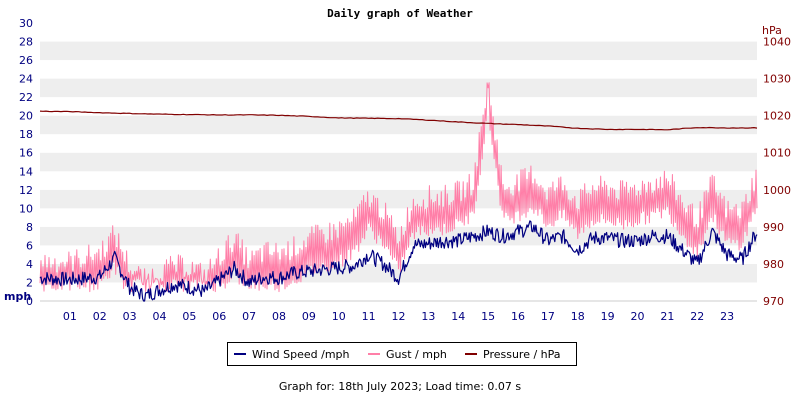 The height and width of the screenshot is (400, 800). What do you see at coordinates (339, 316) in the screenshot?
I see `x-tick-label: 10` at bounding box center [339, 316].